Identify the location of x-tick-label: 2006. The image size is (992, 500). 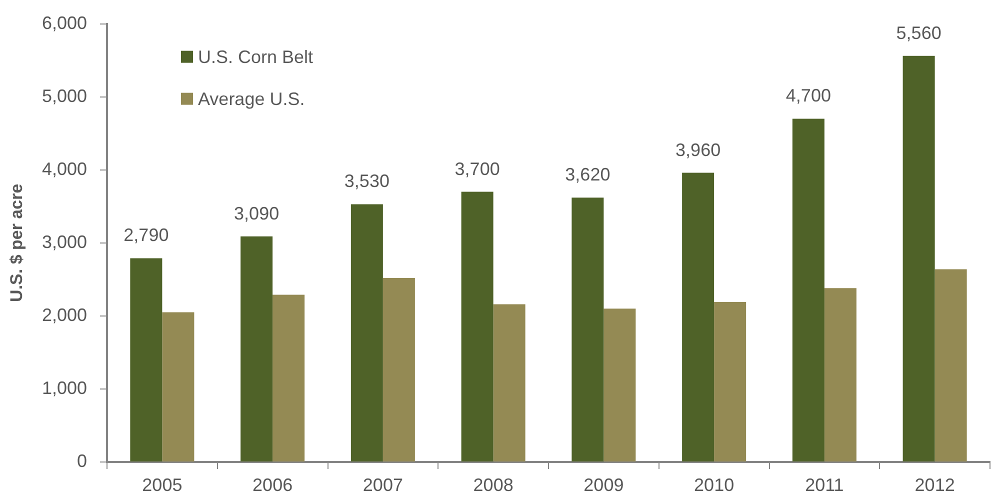
(272, 484).